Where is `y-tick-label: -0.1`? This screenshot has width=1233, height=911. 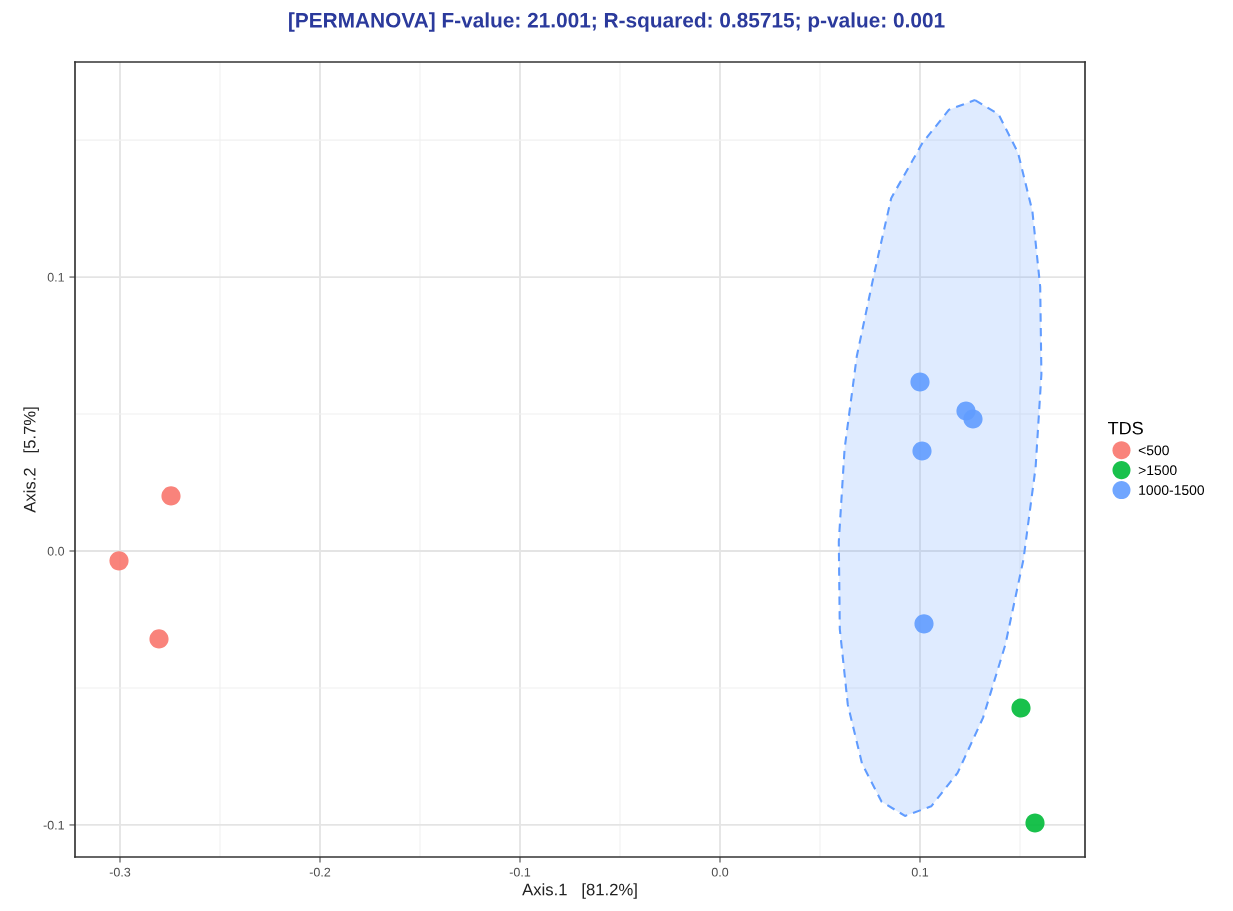
y-tick-label: -0.1 is located at coordinates (53, 825).